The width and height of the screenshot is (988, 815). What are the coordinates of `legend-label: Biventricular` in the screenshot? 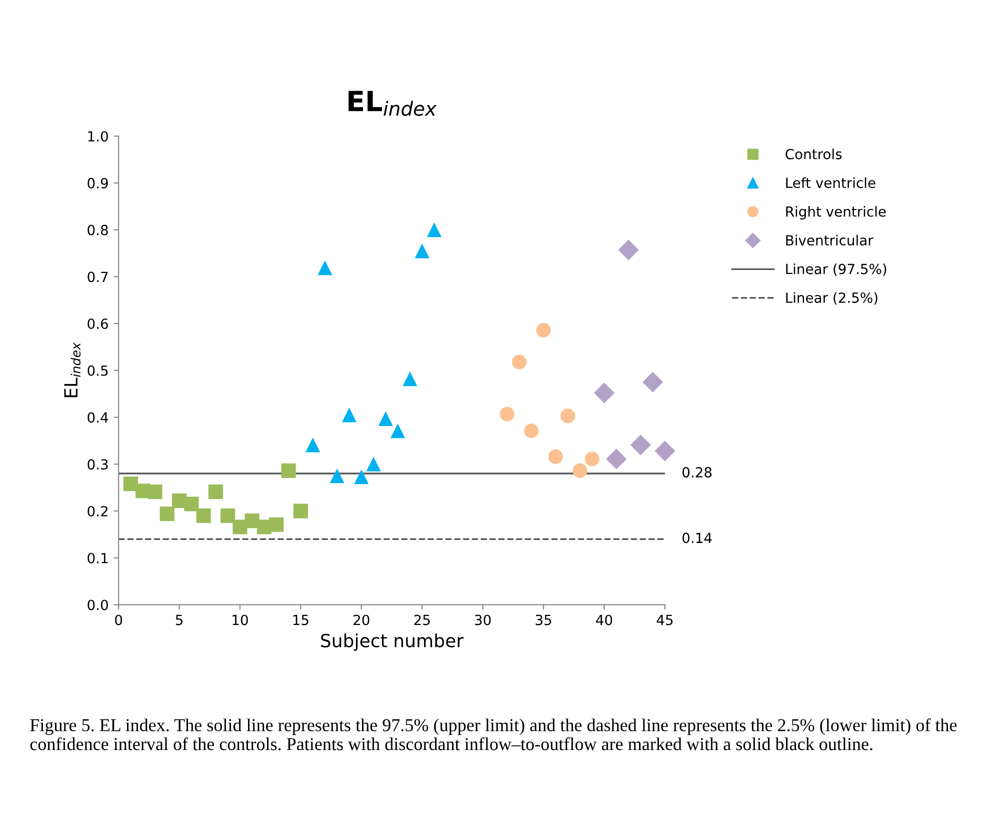 It's located at (830, 240).